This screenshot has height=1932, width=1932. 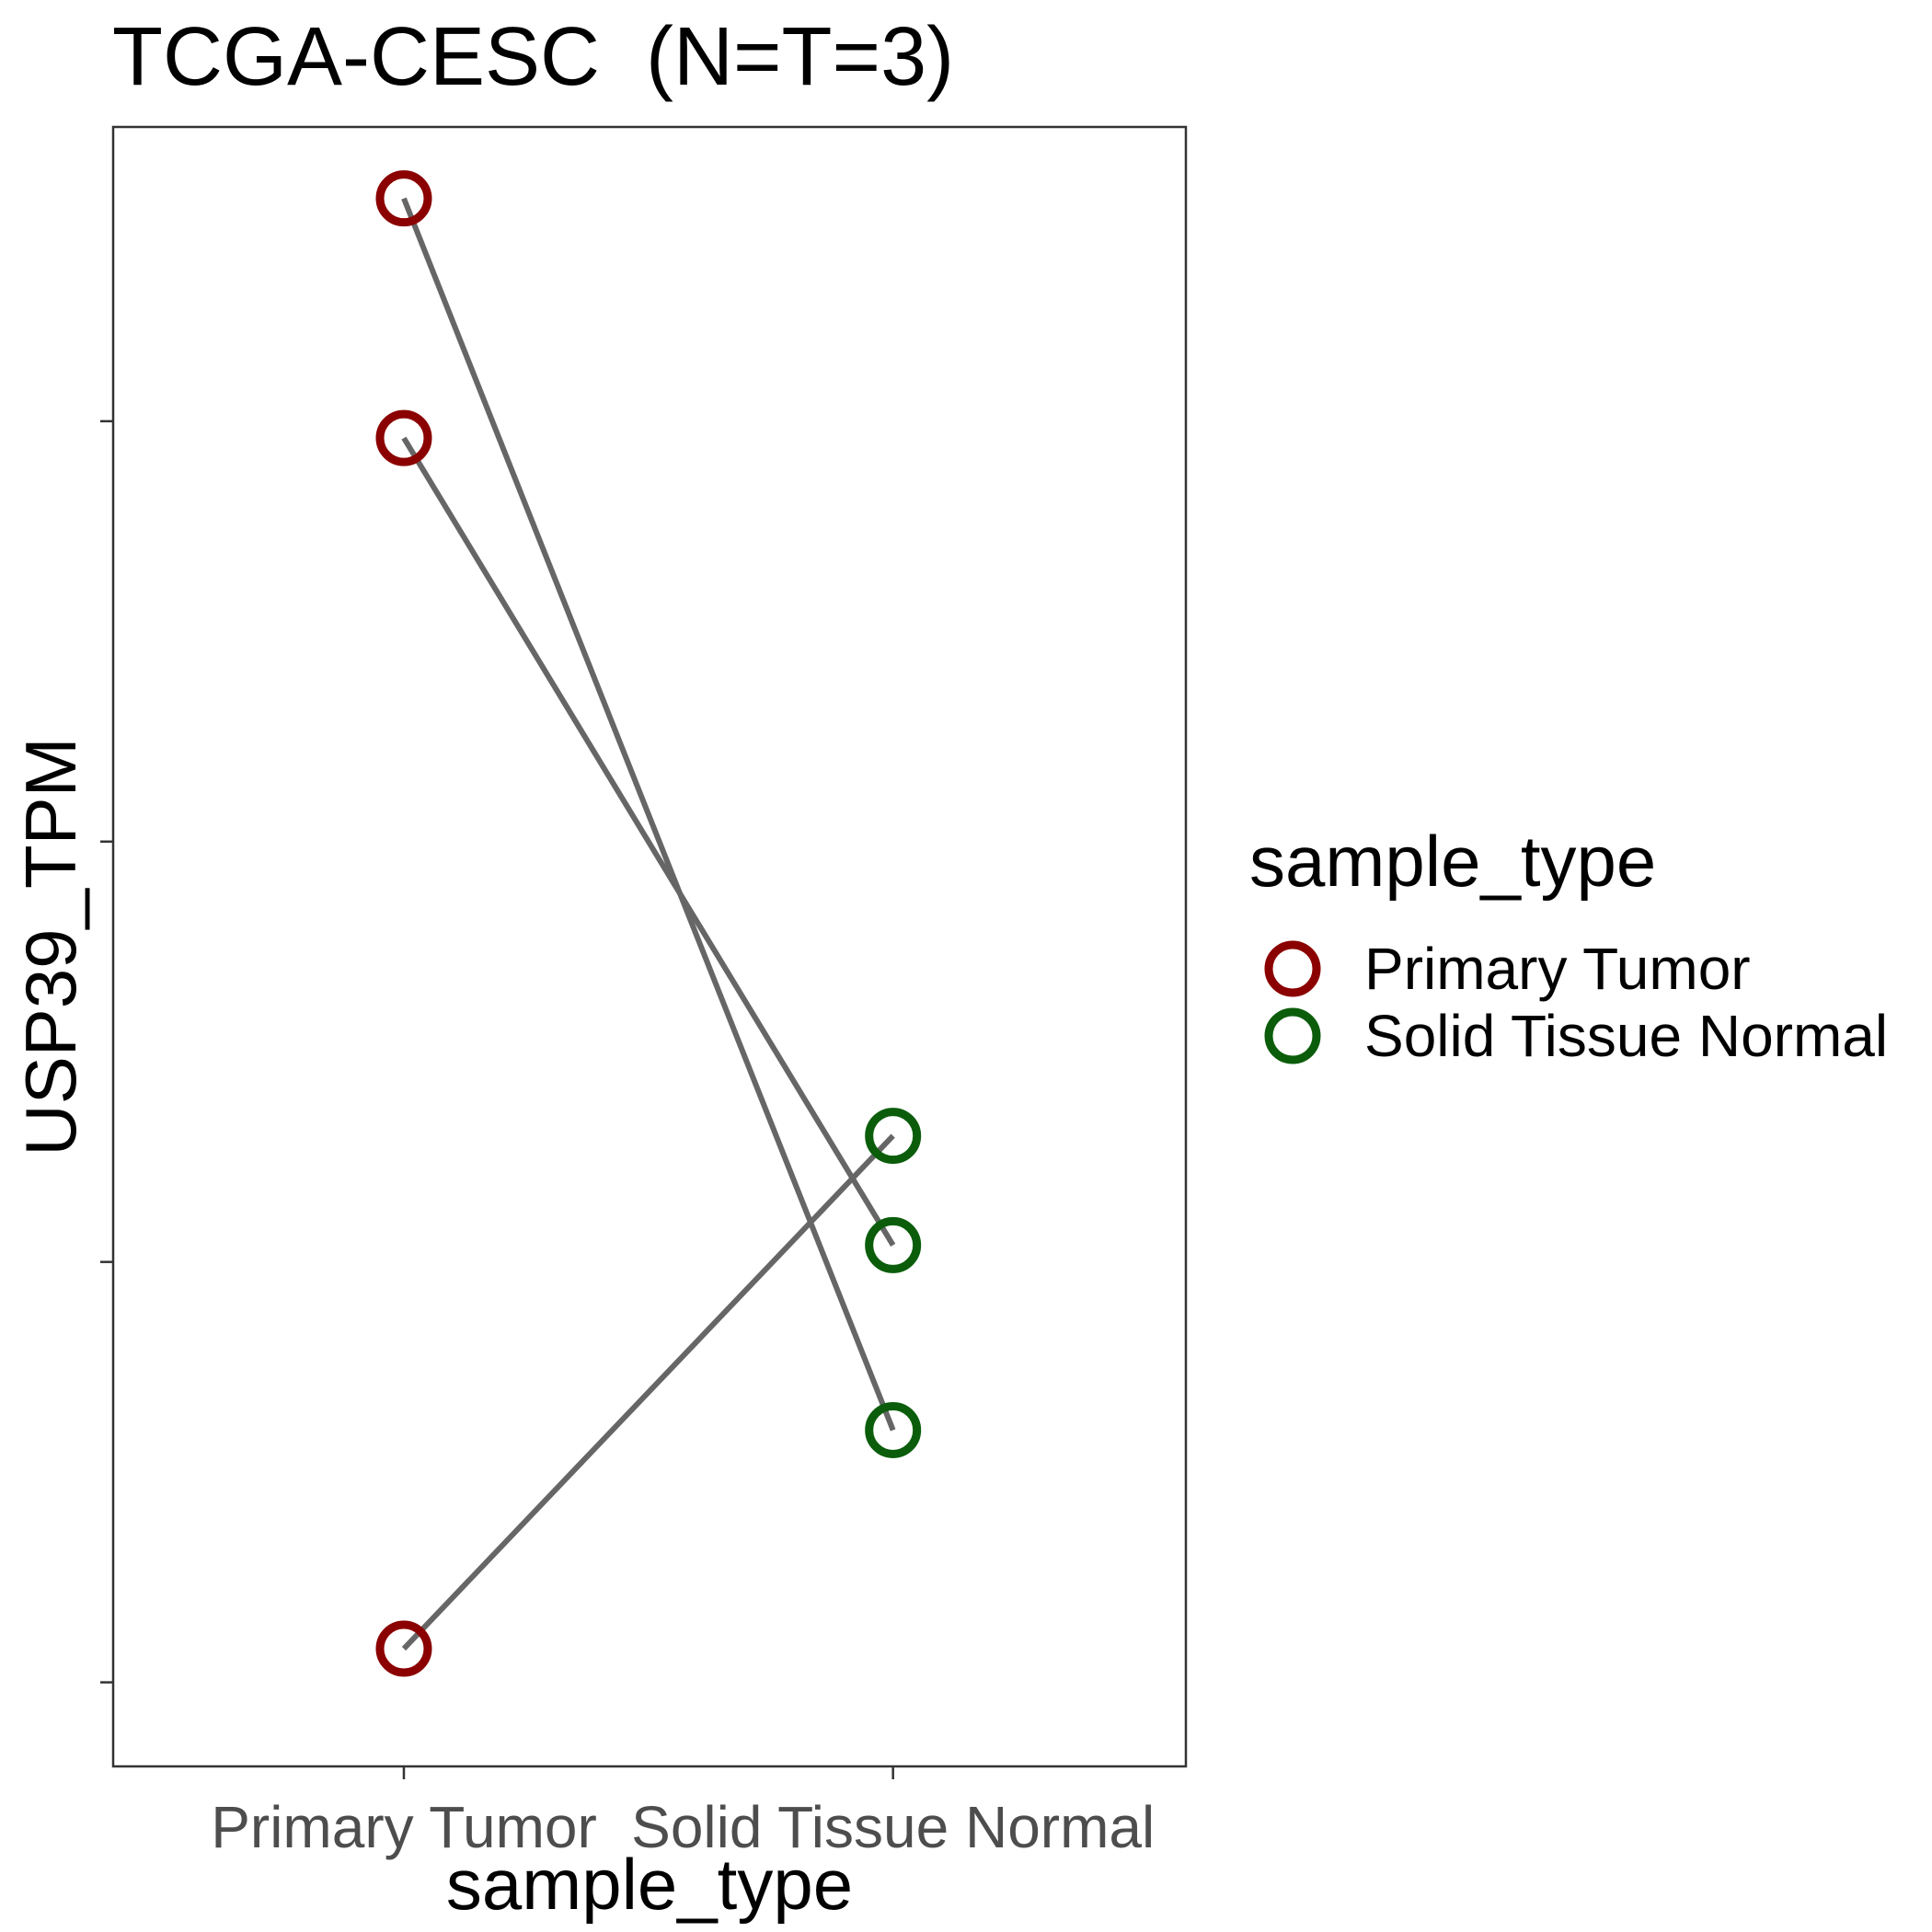 What do you see at coordinates (649, 1884) in the screenshot?
I see `x-axis-title: sample_type` at bounding box center [649, 1884].